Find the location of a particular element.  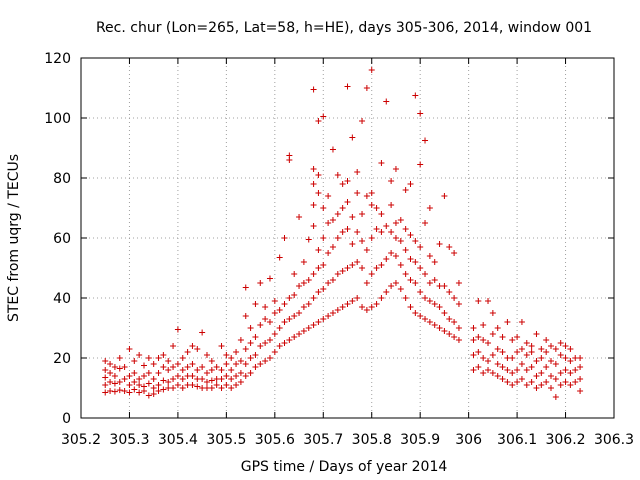

y-tick-label: 60 is located at coordinates (62, 239).